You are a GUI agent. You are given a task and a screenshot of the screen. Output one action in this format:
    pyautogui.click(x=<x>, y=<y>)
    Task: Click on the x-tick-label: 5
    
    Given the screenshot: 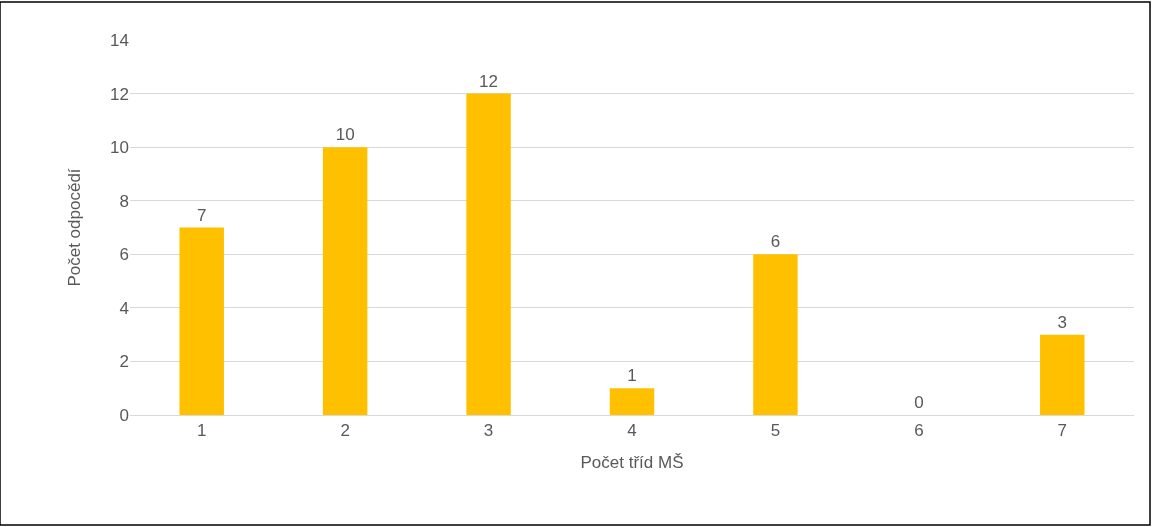 What is the action you would take?
    pyautogui.click(x=775, y=431)
    